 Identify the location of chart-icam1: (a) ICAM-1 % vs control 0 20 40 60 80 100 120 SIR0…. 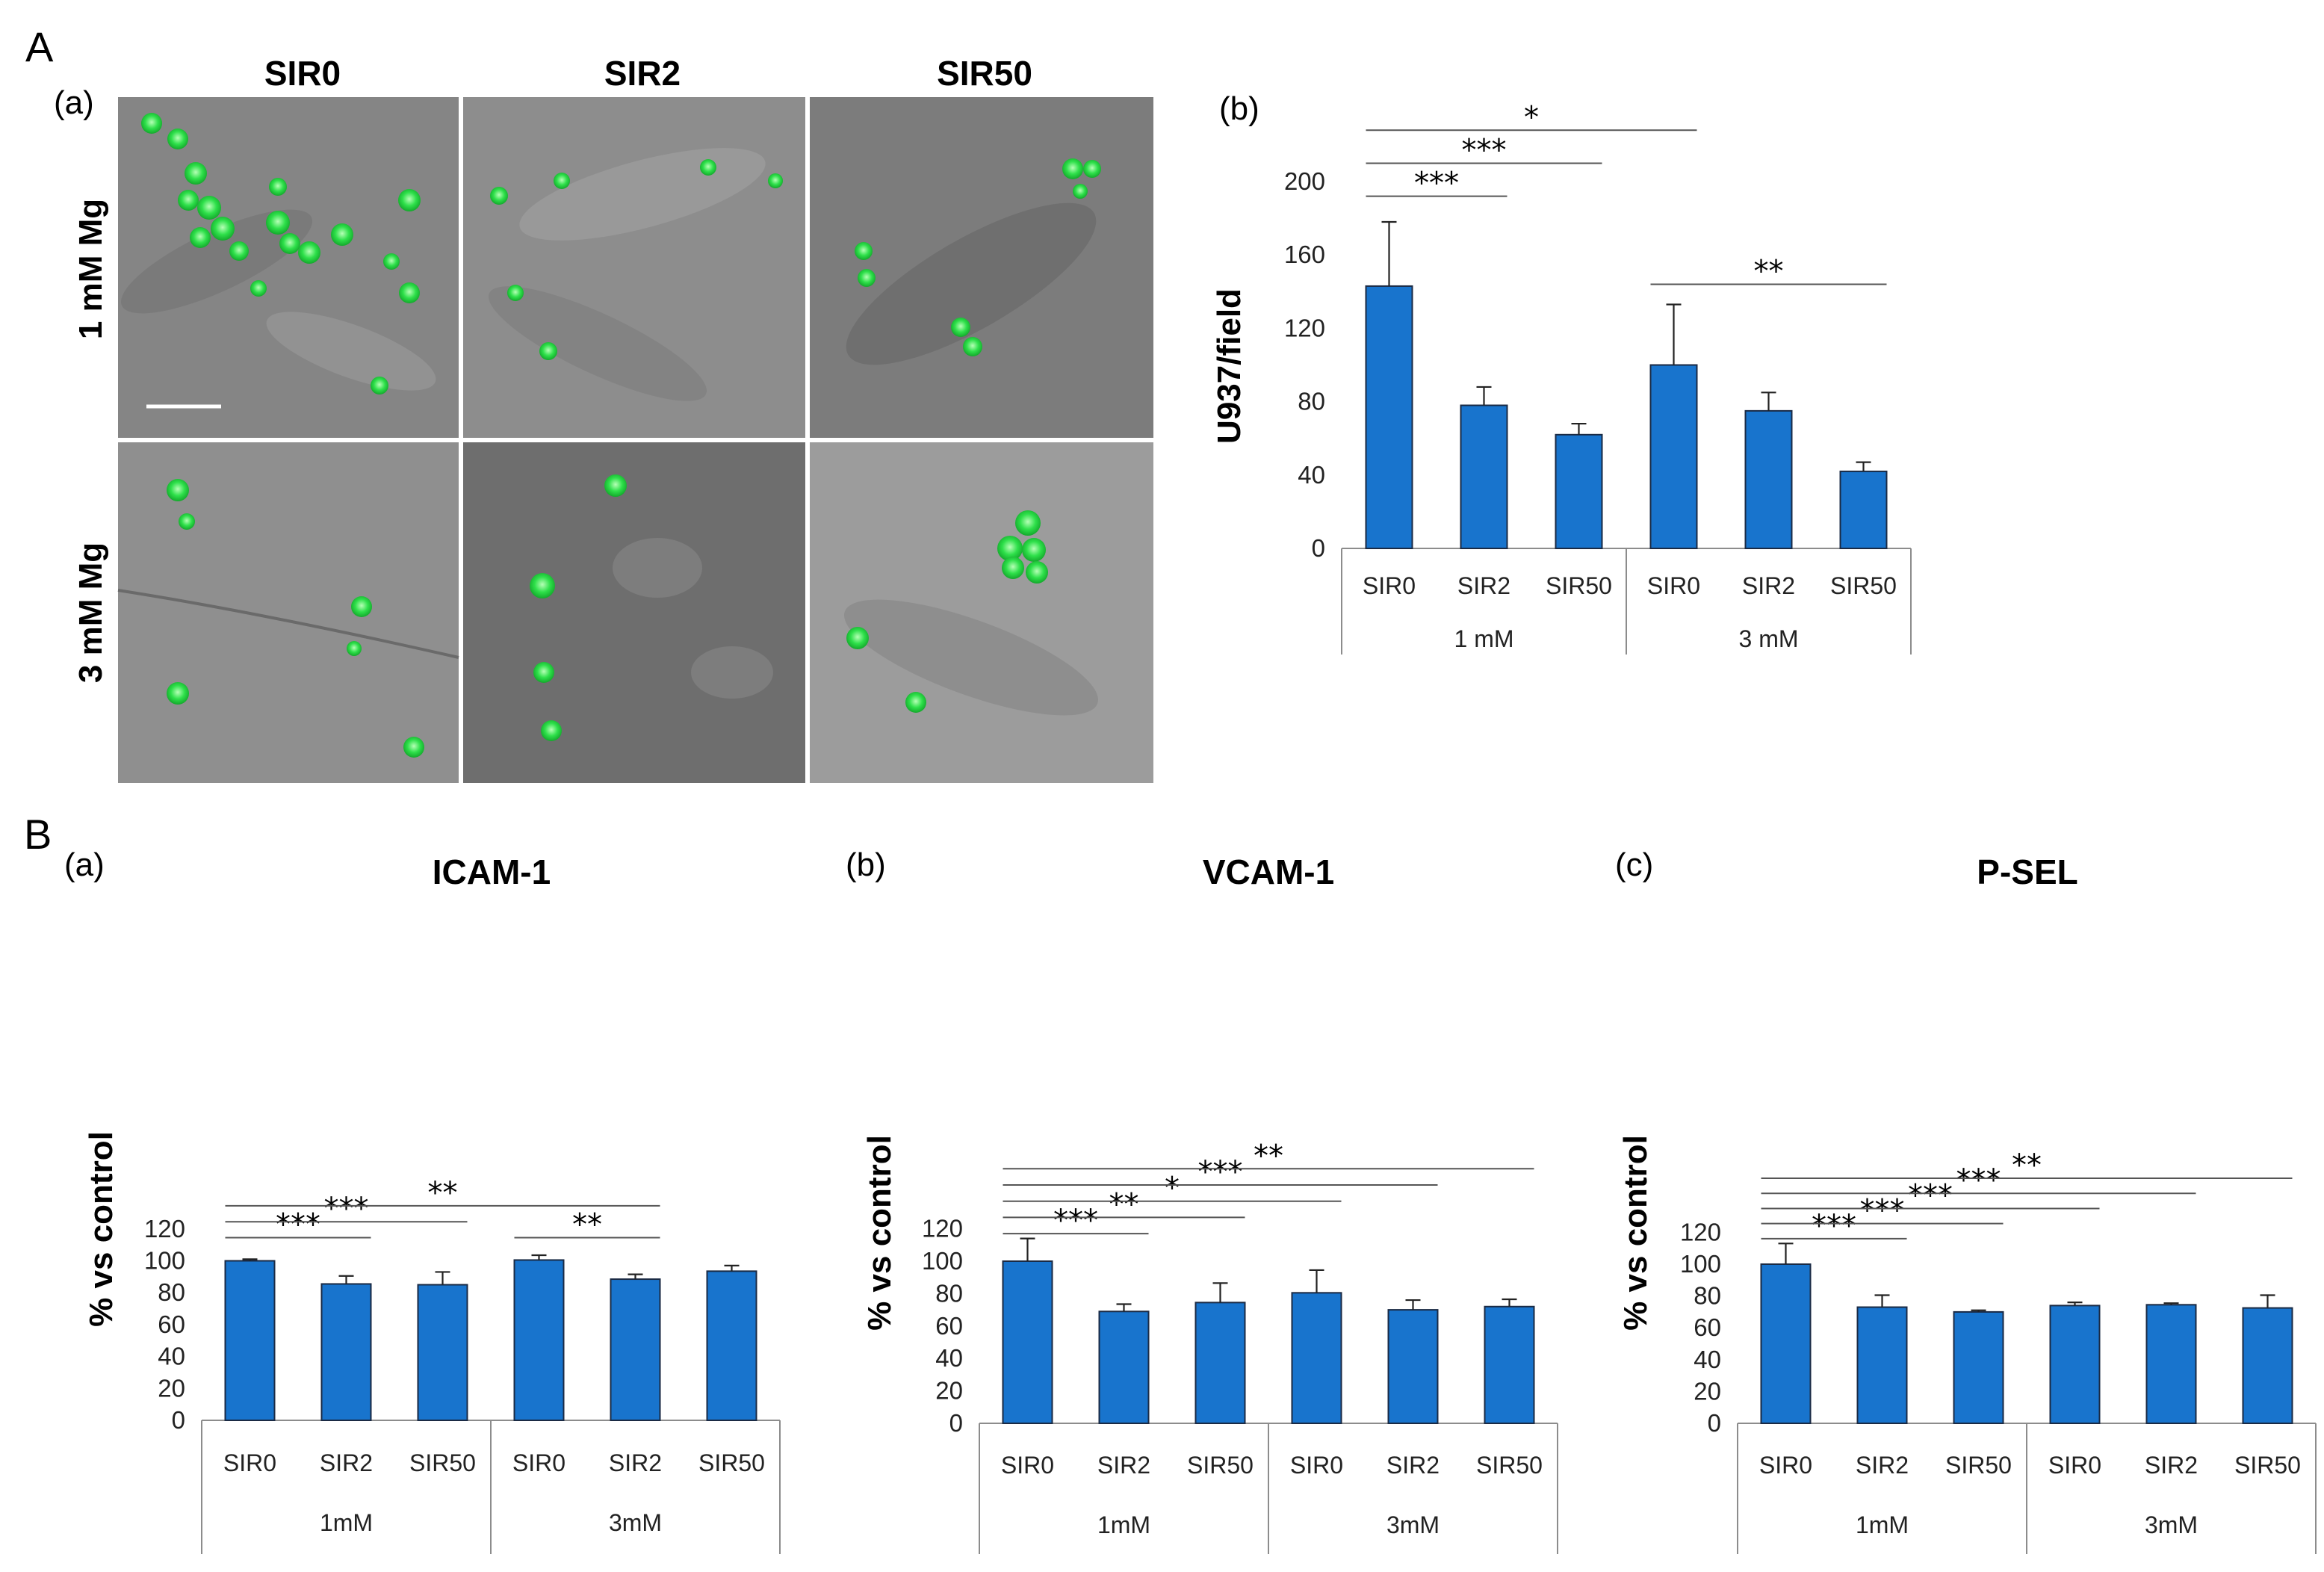
(422, 1201).